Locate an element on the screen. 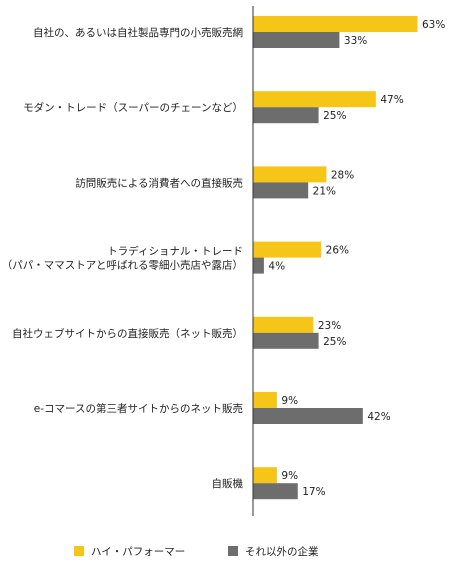  category-label-line: 自社の、あるいは自社製品専門の小売販売網 is located at coordinates (138, 32).